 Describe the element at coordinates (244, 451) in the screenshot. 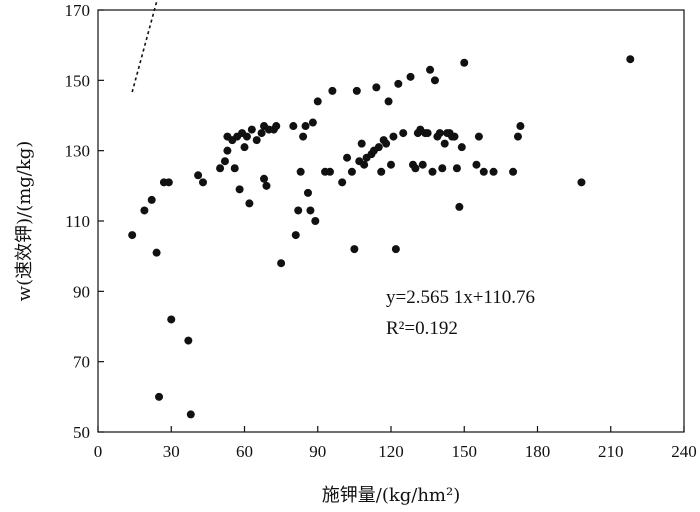

I see `x-tick-label: 60` at that location.